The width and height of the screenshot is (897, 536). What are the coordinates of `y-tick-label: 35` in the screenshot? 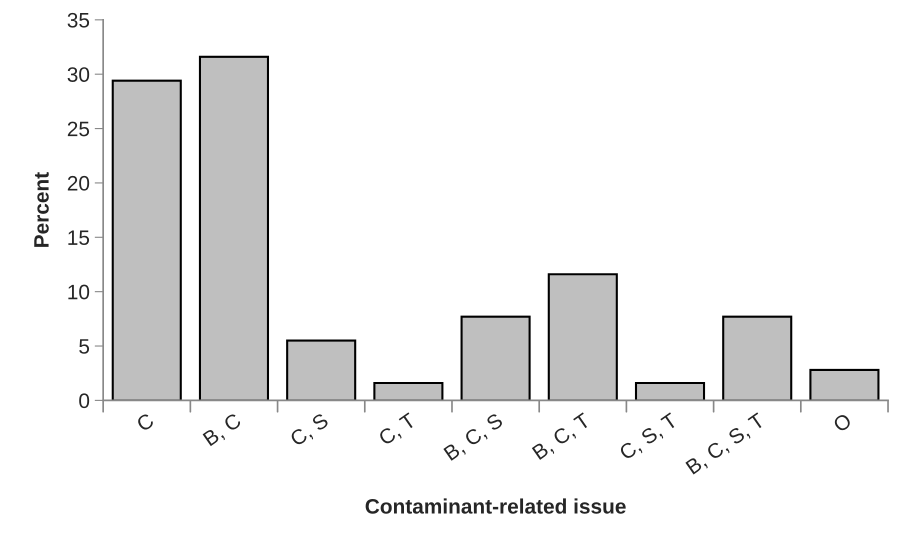 It's located at (79, 20).